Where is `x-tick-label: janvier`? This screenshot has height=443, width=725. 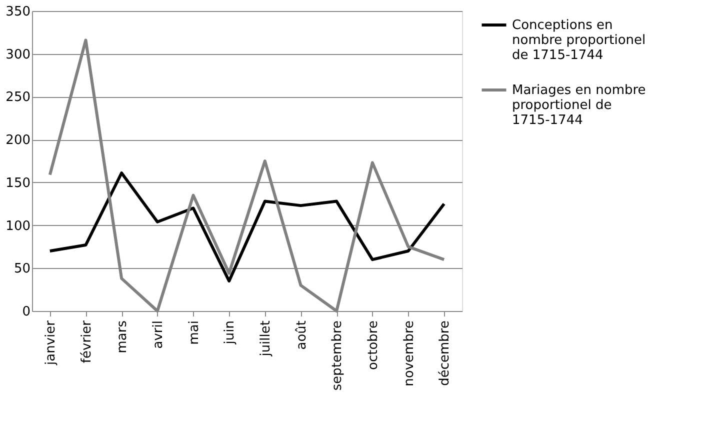 x-tick-label: janvier is located at coordinates (50, 343).